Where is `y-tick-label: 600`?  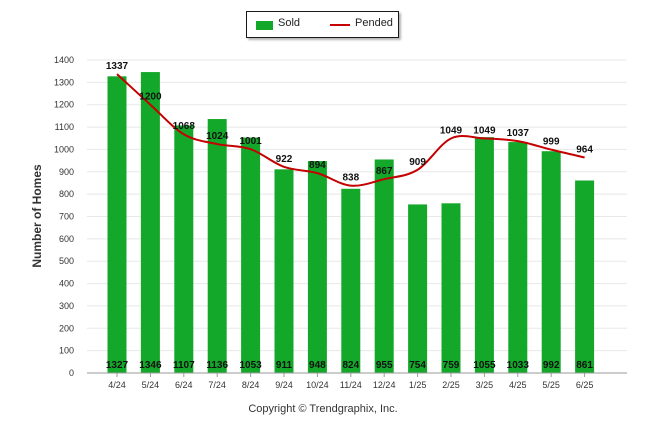
y-tick-label: 600 is located at coordinates (66, 239).